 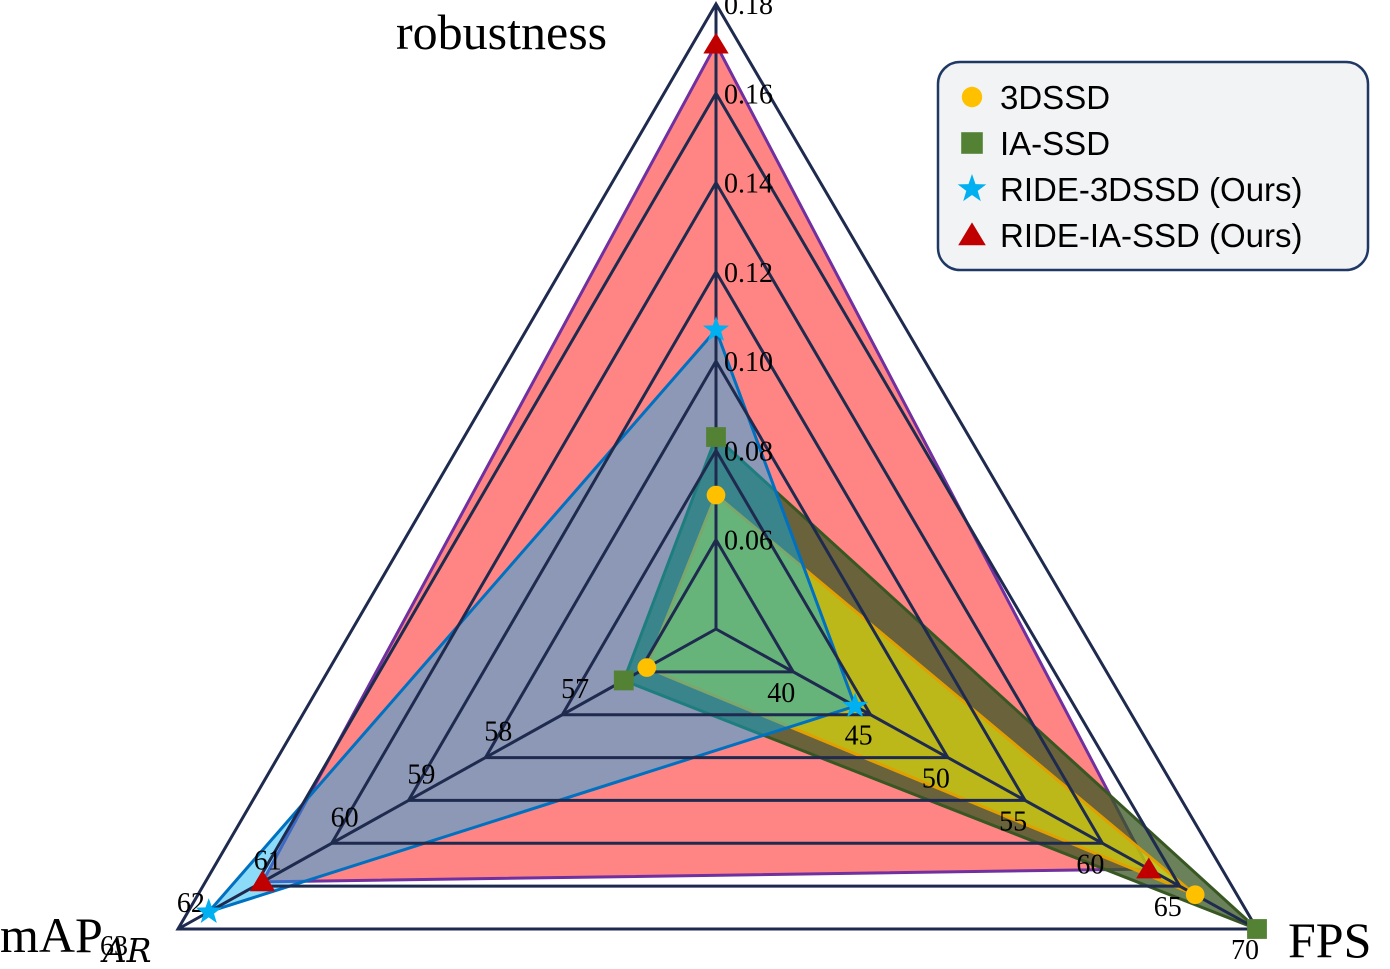 I want to click on axis-title-fps: FPS, so click(x=1329, y=940).